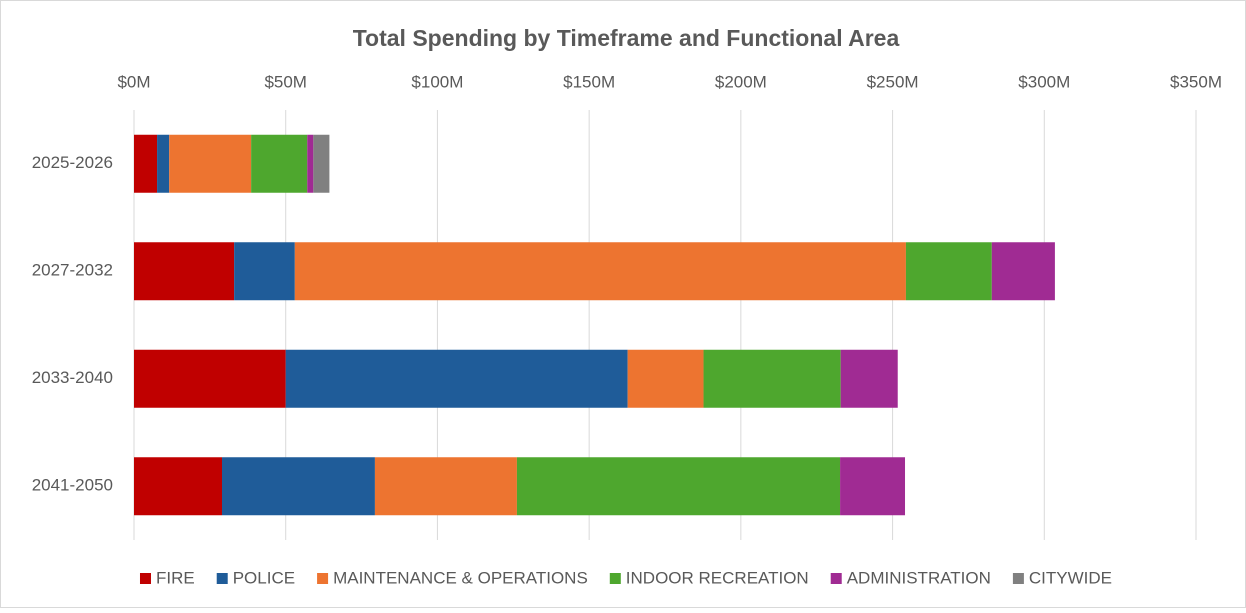 This screenshot has width=1246, height=613. I want to click on x-tick-label: $150M, so click(589, 81).